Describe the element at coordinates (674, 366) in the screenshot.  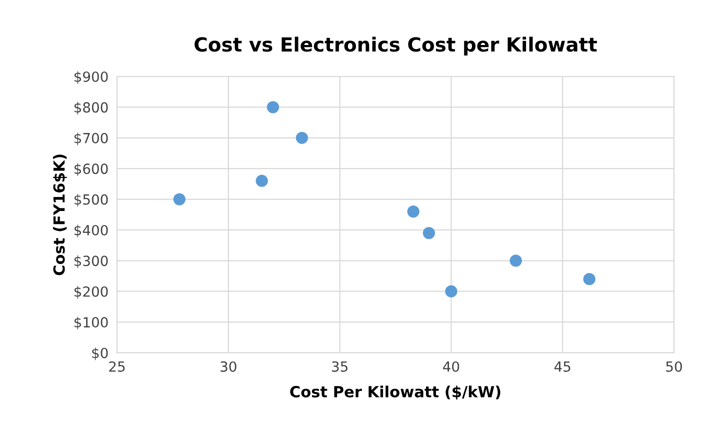
I see `x-tick-label: 50` at that location.